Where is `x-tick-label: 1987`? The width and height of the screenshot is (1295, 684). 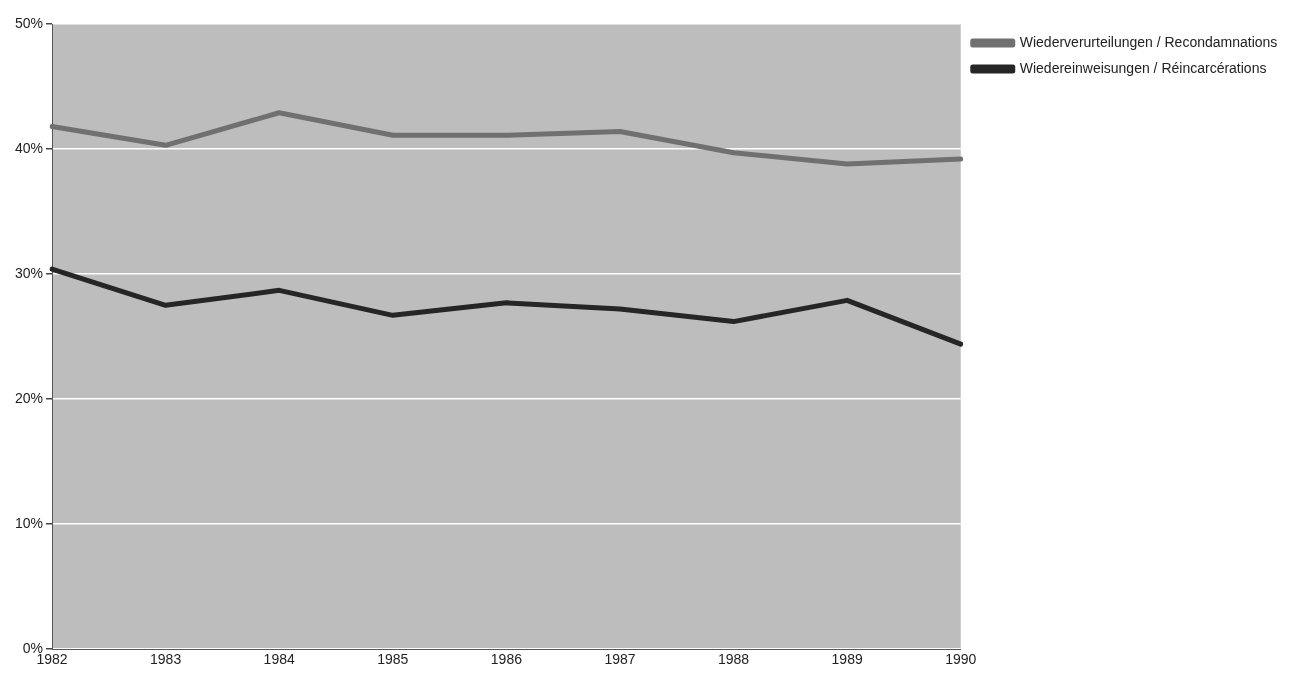 x-tick-label: 1987 is located at coordinates (620, 659).